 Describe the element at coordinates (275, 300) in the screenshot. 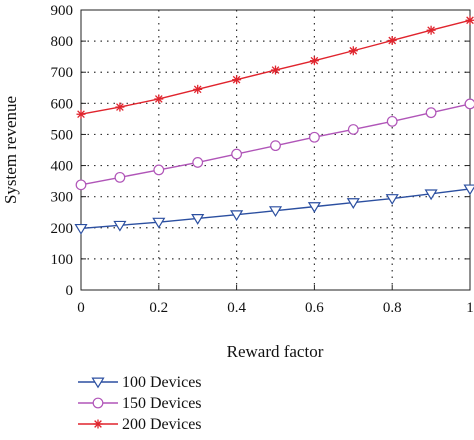

I see `x-axis: 0 0.2 0.4 0.6 0.8 1` at that location.